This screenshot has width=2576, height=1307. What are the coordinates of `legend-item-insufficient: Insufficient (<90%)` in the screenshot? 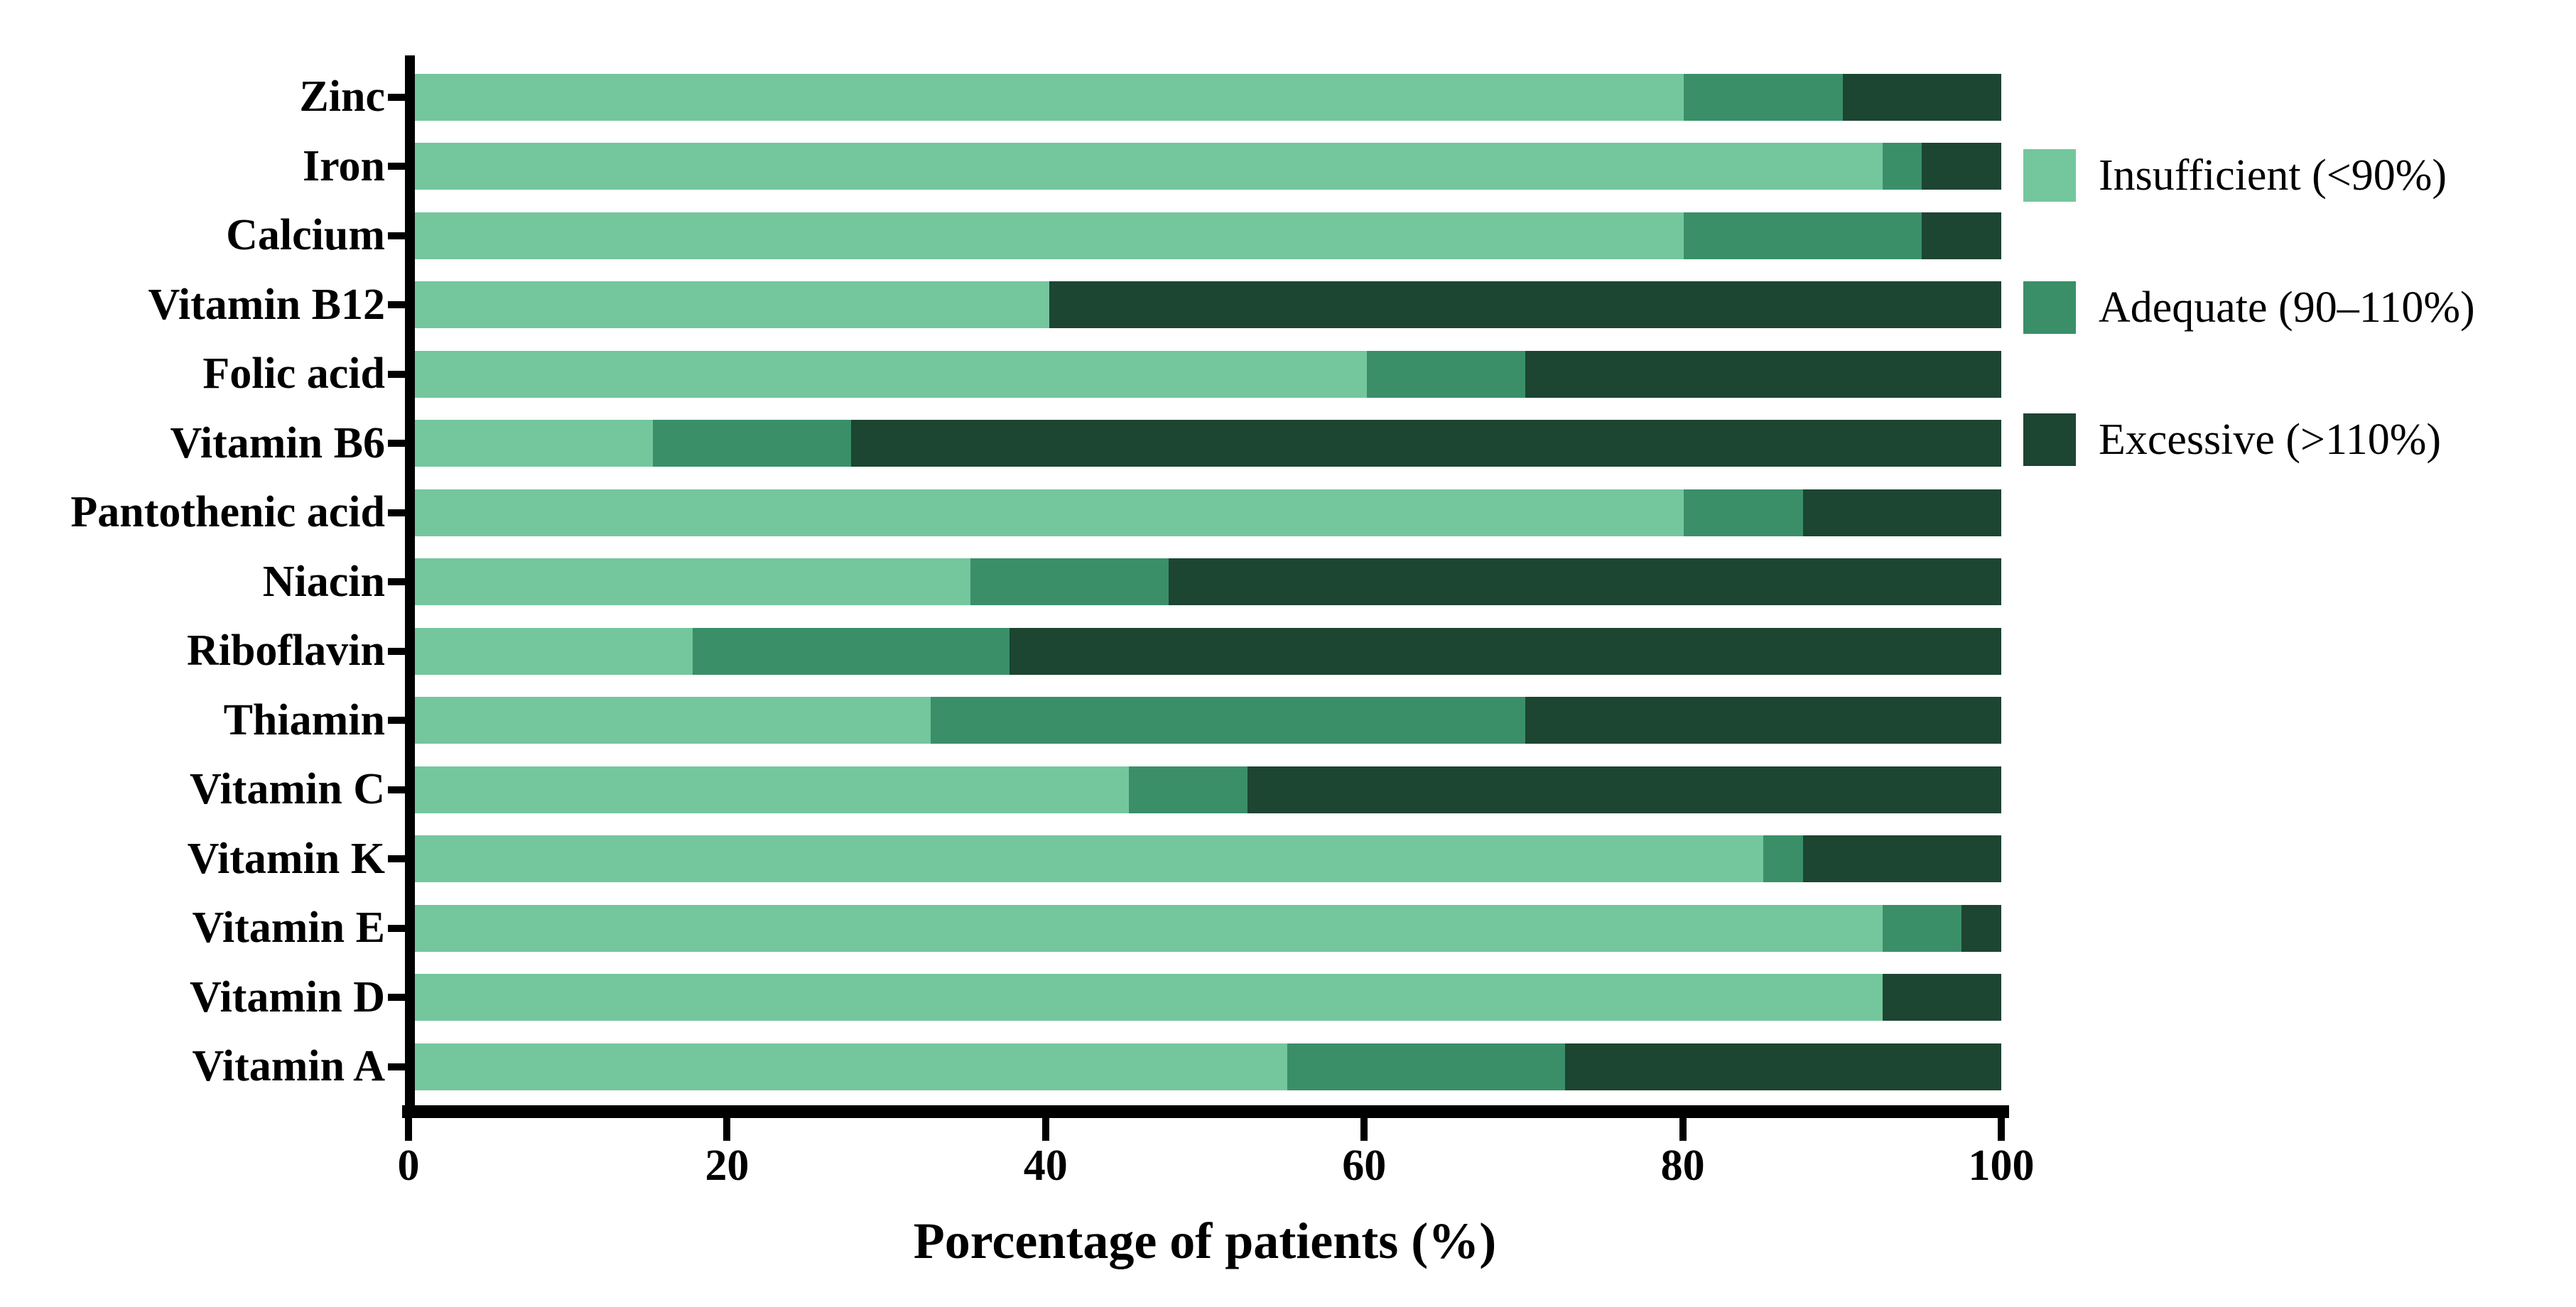 It's located at (2249, 176).